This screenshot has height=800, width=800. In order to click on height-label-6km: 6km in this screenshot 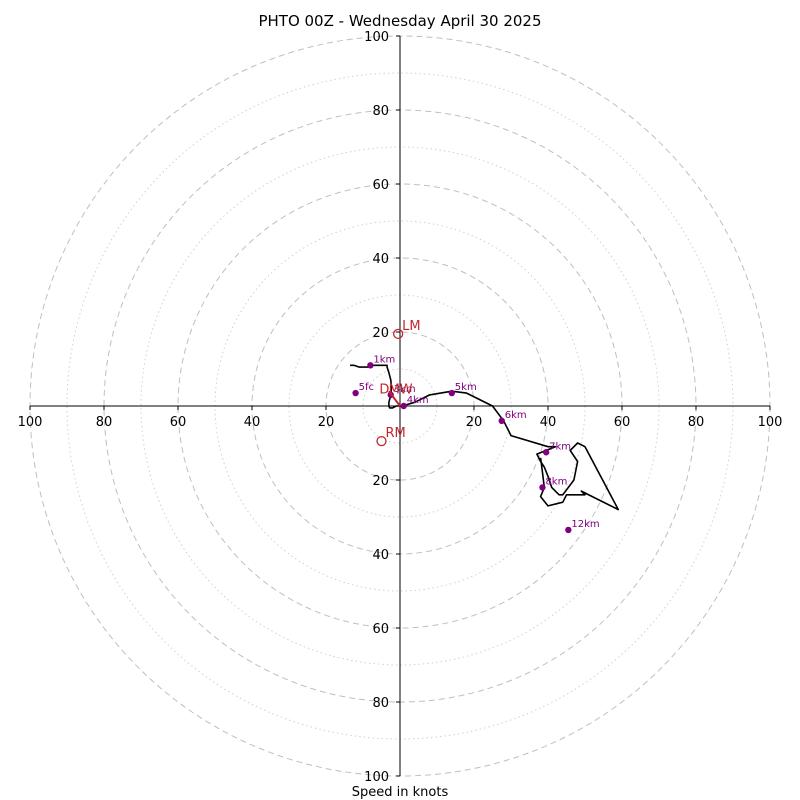, I will do `click(516, 415)`.